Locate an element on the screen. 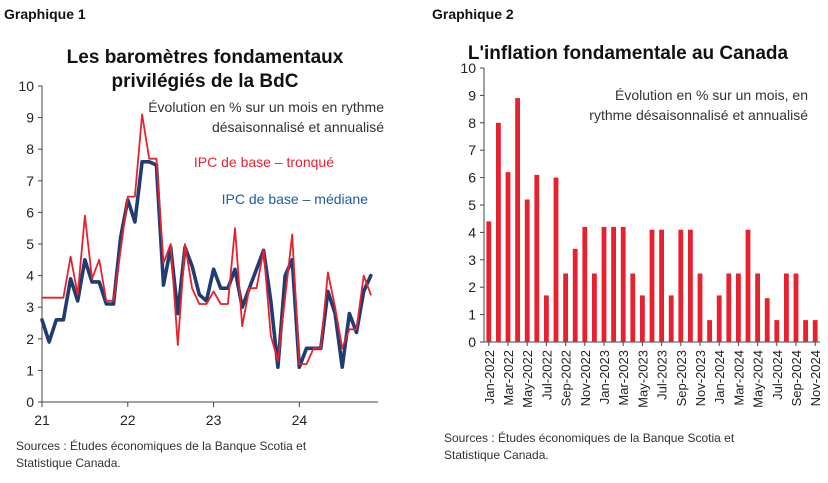 Image resolution: width=828 pixels, height=483 pixels. y-tick-label: 6 is located at coordinates (472, 178).